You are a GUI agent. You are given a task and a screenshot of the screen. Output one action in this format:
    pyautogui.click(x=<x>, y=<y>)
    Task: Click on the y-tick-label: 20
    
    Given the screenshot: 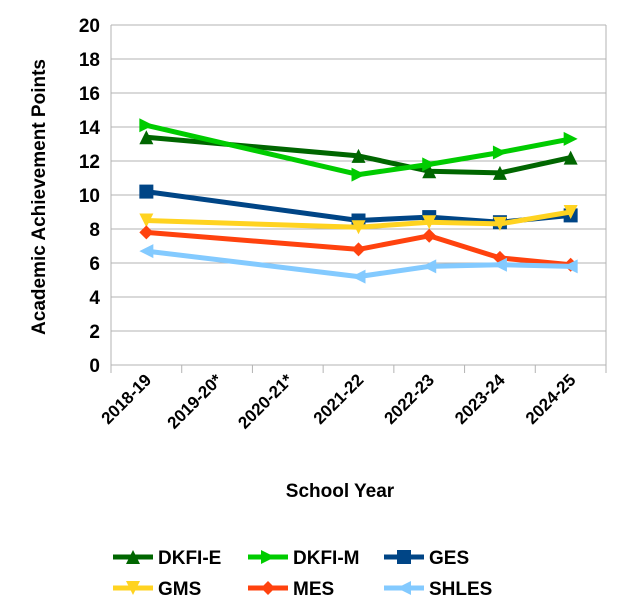 What is the action you would take?
    pyautogui.click(x=89, y=26)
    